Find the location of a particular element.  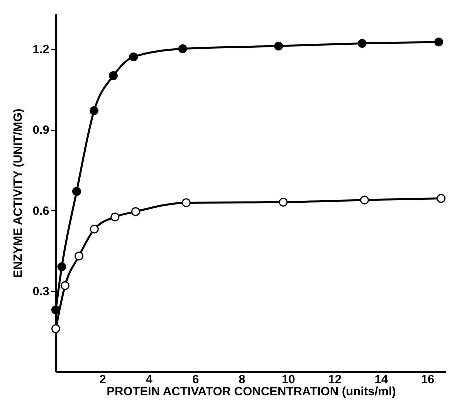

y-axis-title: ENZYME ACTIVITY (UNIT/MG) is located at coordinates (17, 193).